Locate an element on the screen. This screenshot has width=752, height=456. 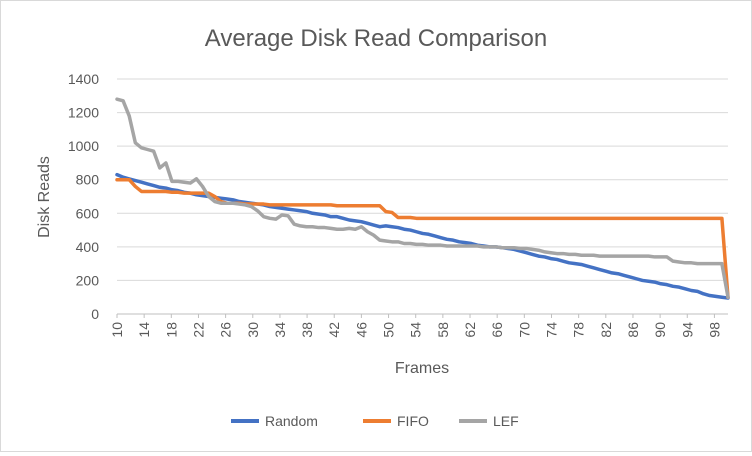
x-axis-title: Frames is located at coordinates (422, 368).